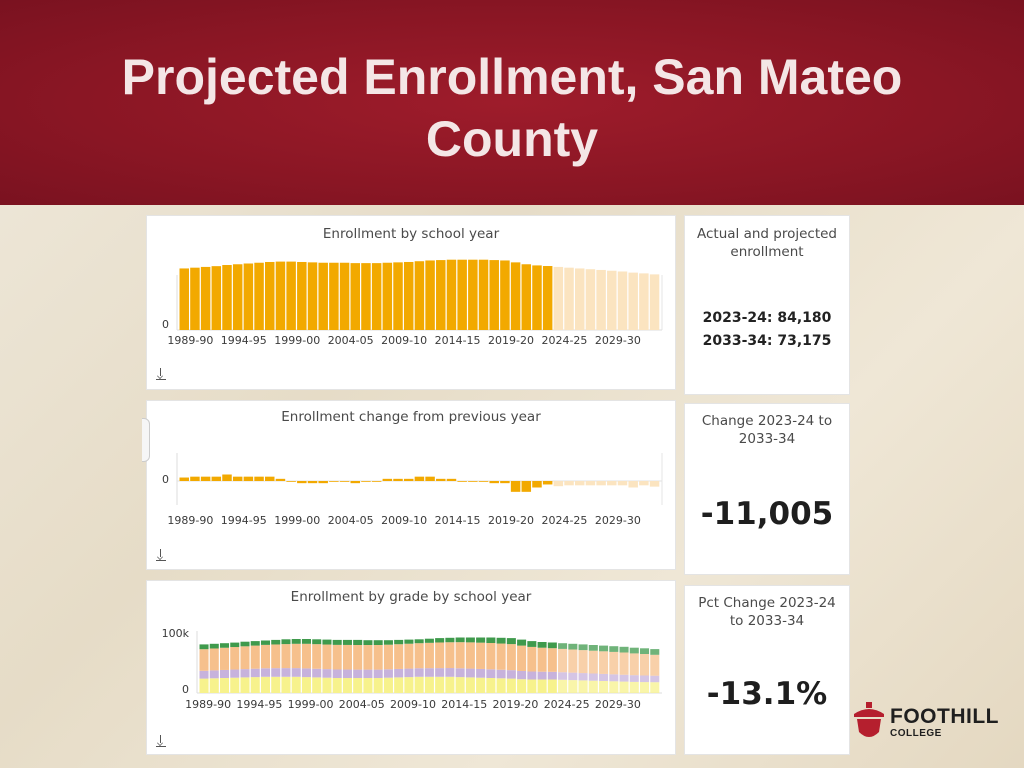 This screenshot has width=1024, height=768. Describe the element at coordinates (927, 722) in the screenshot. I see `foothill-college-logo: FOOTHILL COLLEGE` at that location.